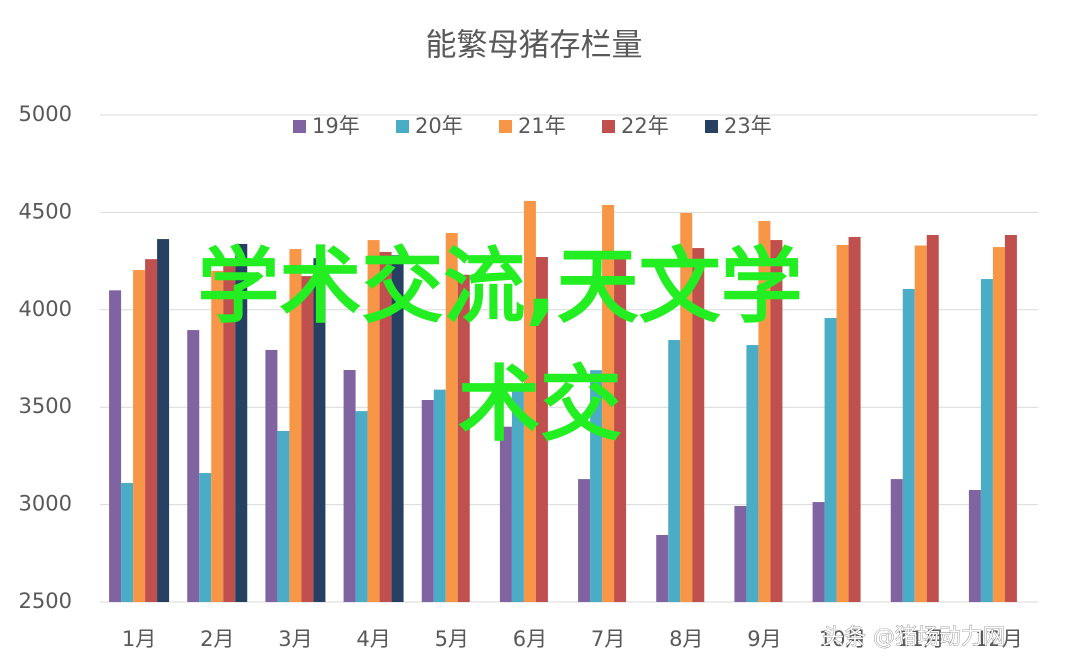 The height and width of the screenshot is (671, 1069). Describe the element at coordinates (45, 504) in the screenshot. I see `y-tick-label: 3000` at that location.